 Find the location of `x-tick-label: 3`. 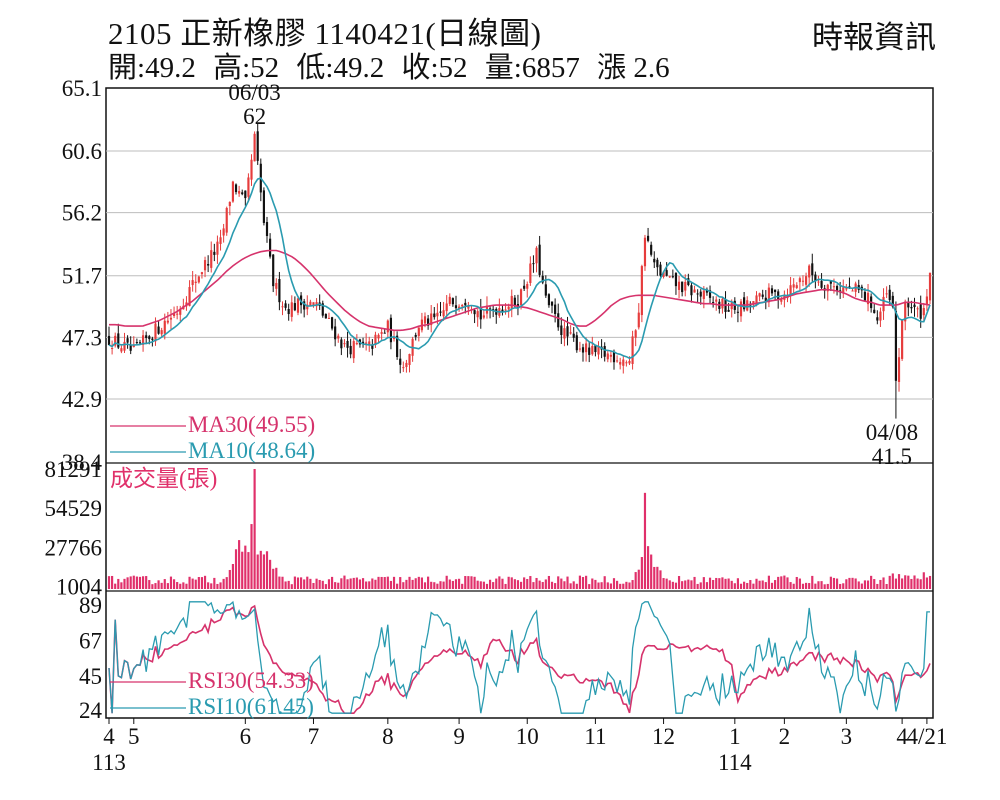

x-tick-label: 3 is located at coordinates (847, 736).